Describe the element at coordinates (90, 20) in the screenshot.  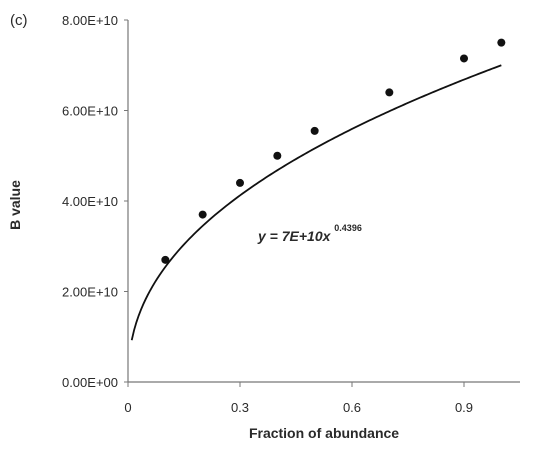
I see `y-tick-label: 8.00E+10` at that location.